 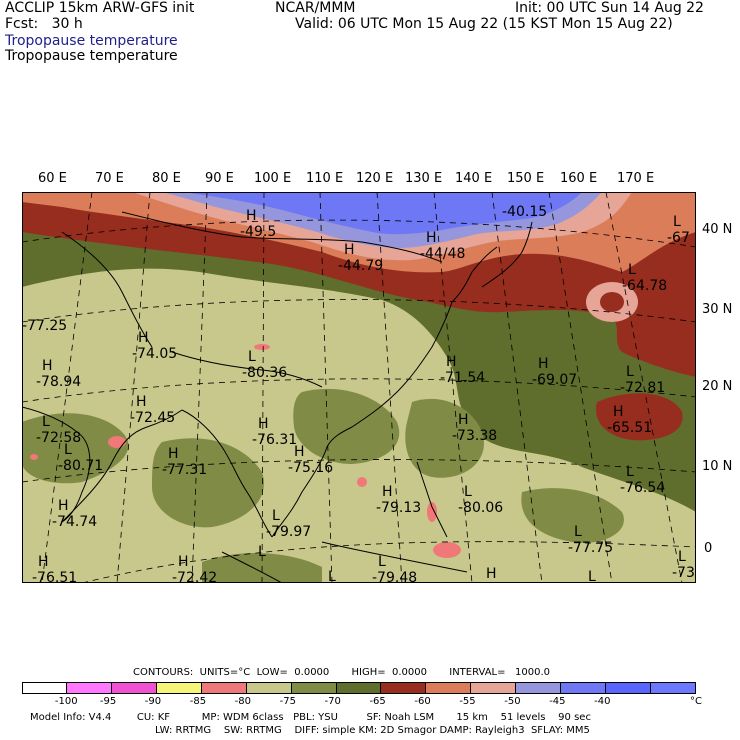 I want to click on contour-field-name: Tropopause temperature, so click(x=91, y=56).